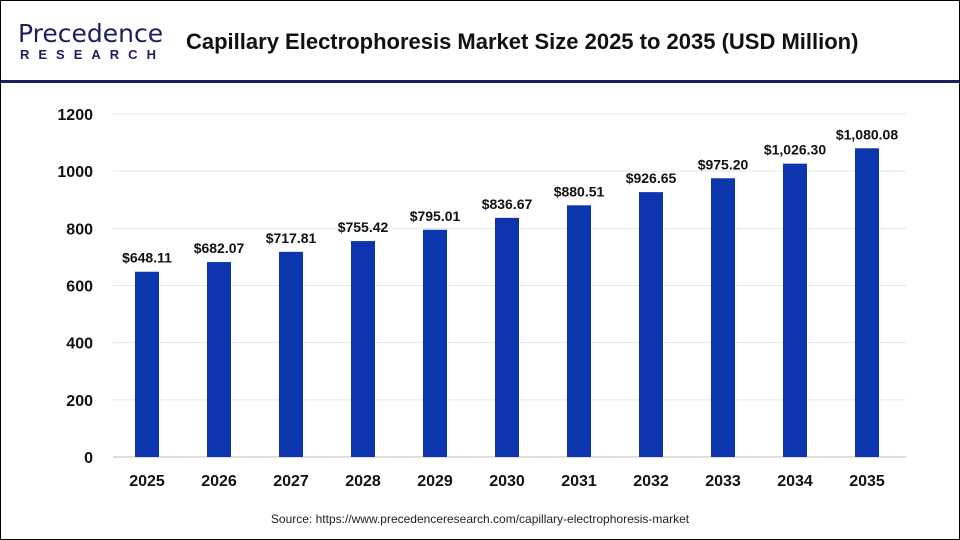  I want to click on data-label: $795.01, so click(435, 216).